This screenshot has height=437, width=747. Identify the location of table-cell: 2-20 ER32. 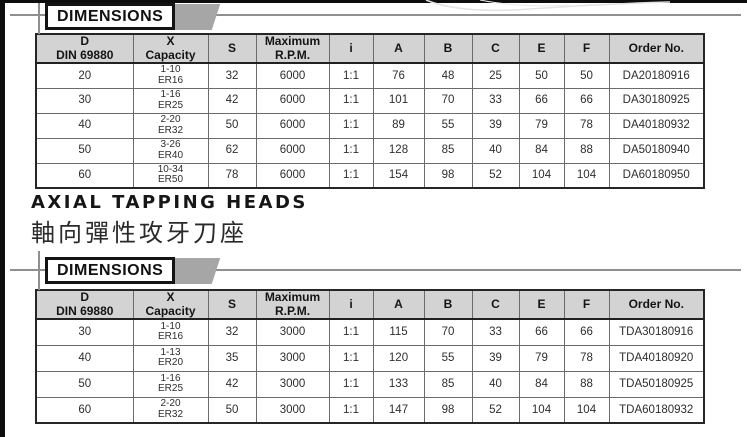
(170, 125).